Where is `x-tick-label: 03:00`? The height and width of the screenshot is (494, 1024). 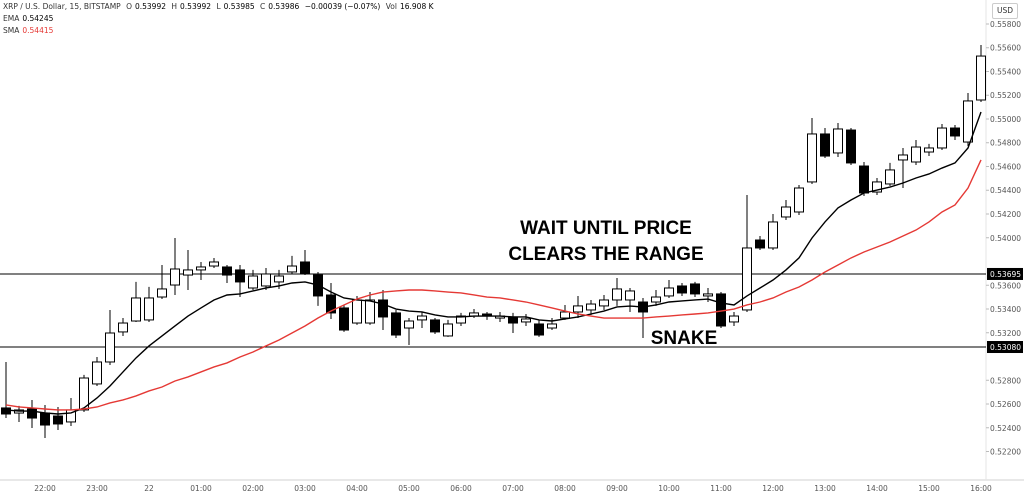 x-tick-label: 03:00 is located at coordinates (305, 488).